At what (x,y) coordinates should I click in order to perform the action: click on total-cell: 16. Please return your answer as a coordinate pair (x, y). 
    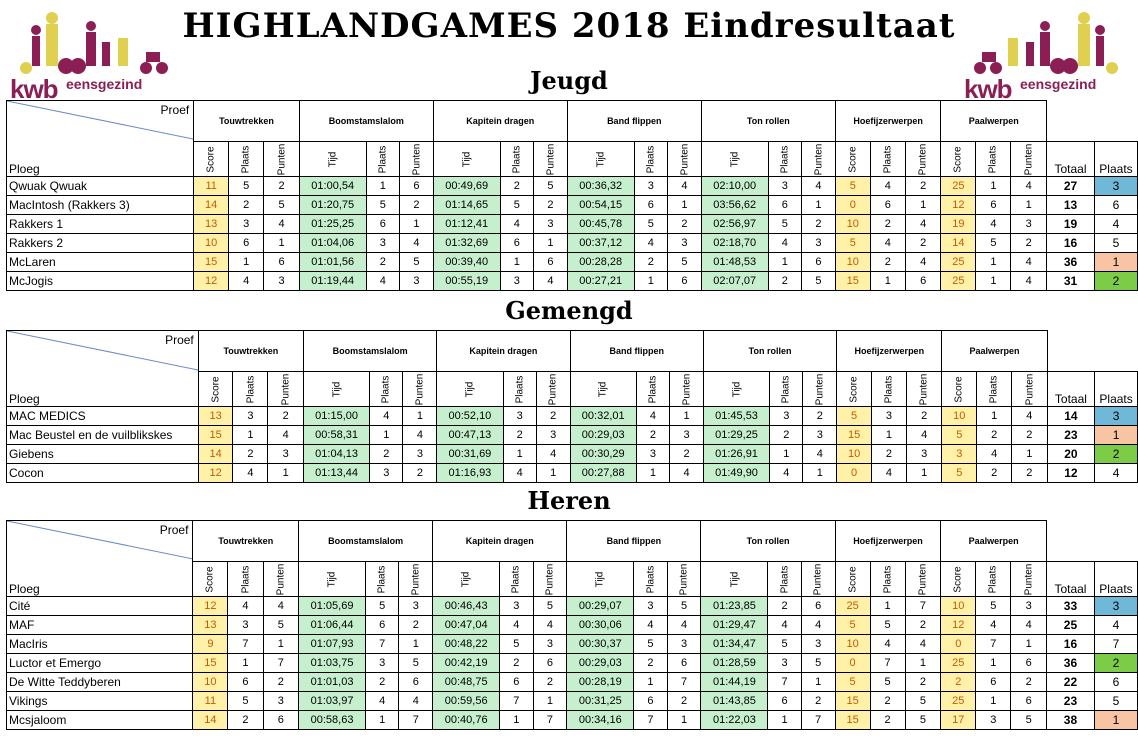
    Looking at the image, I should click on (1070, 243).